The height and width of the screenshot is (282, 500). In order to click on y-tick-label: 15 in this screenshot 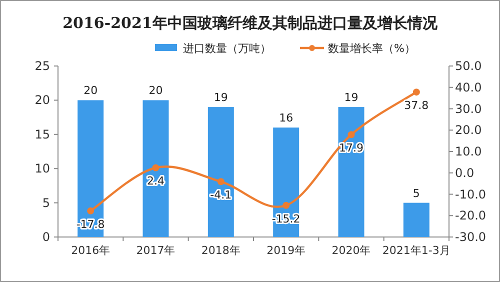, I will do `click(42, 134)`.